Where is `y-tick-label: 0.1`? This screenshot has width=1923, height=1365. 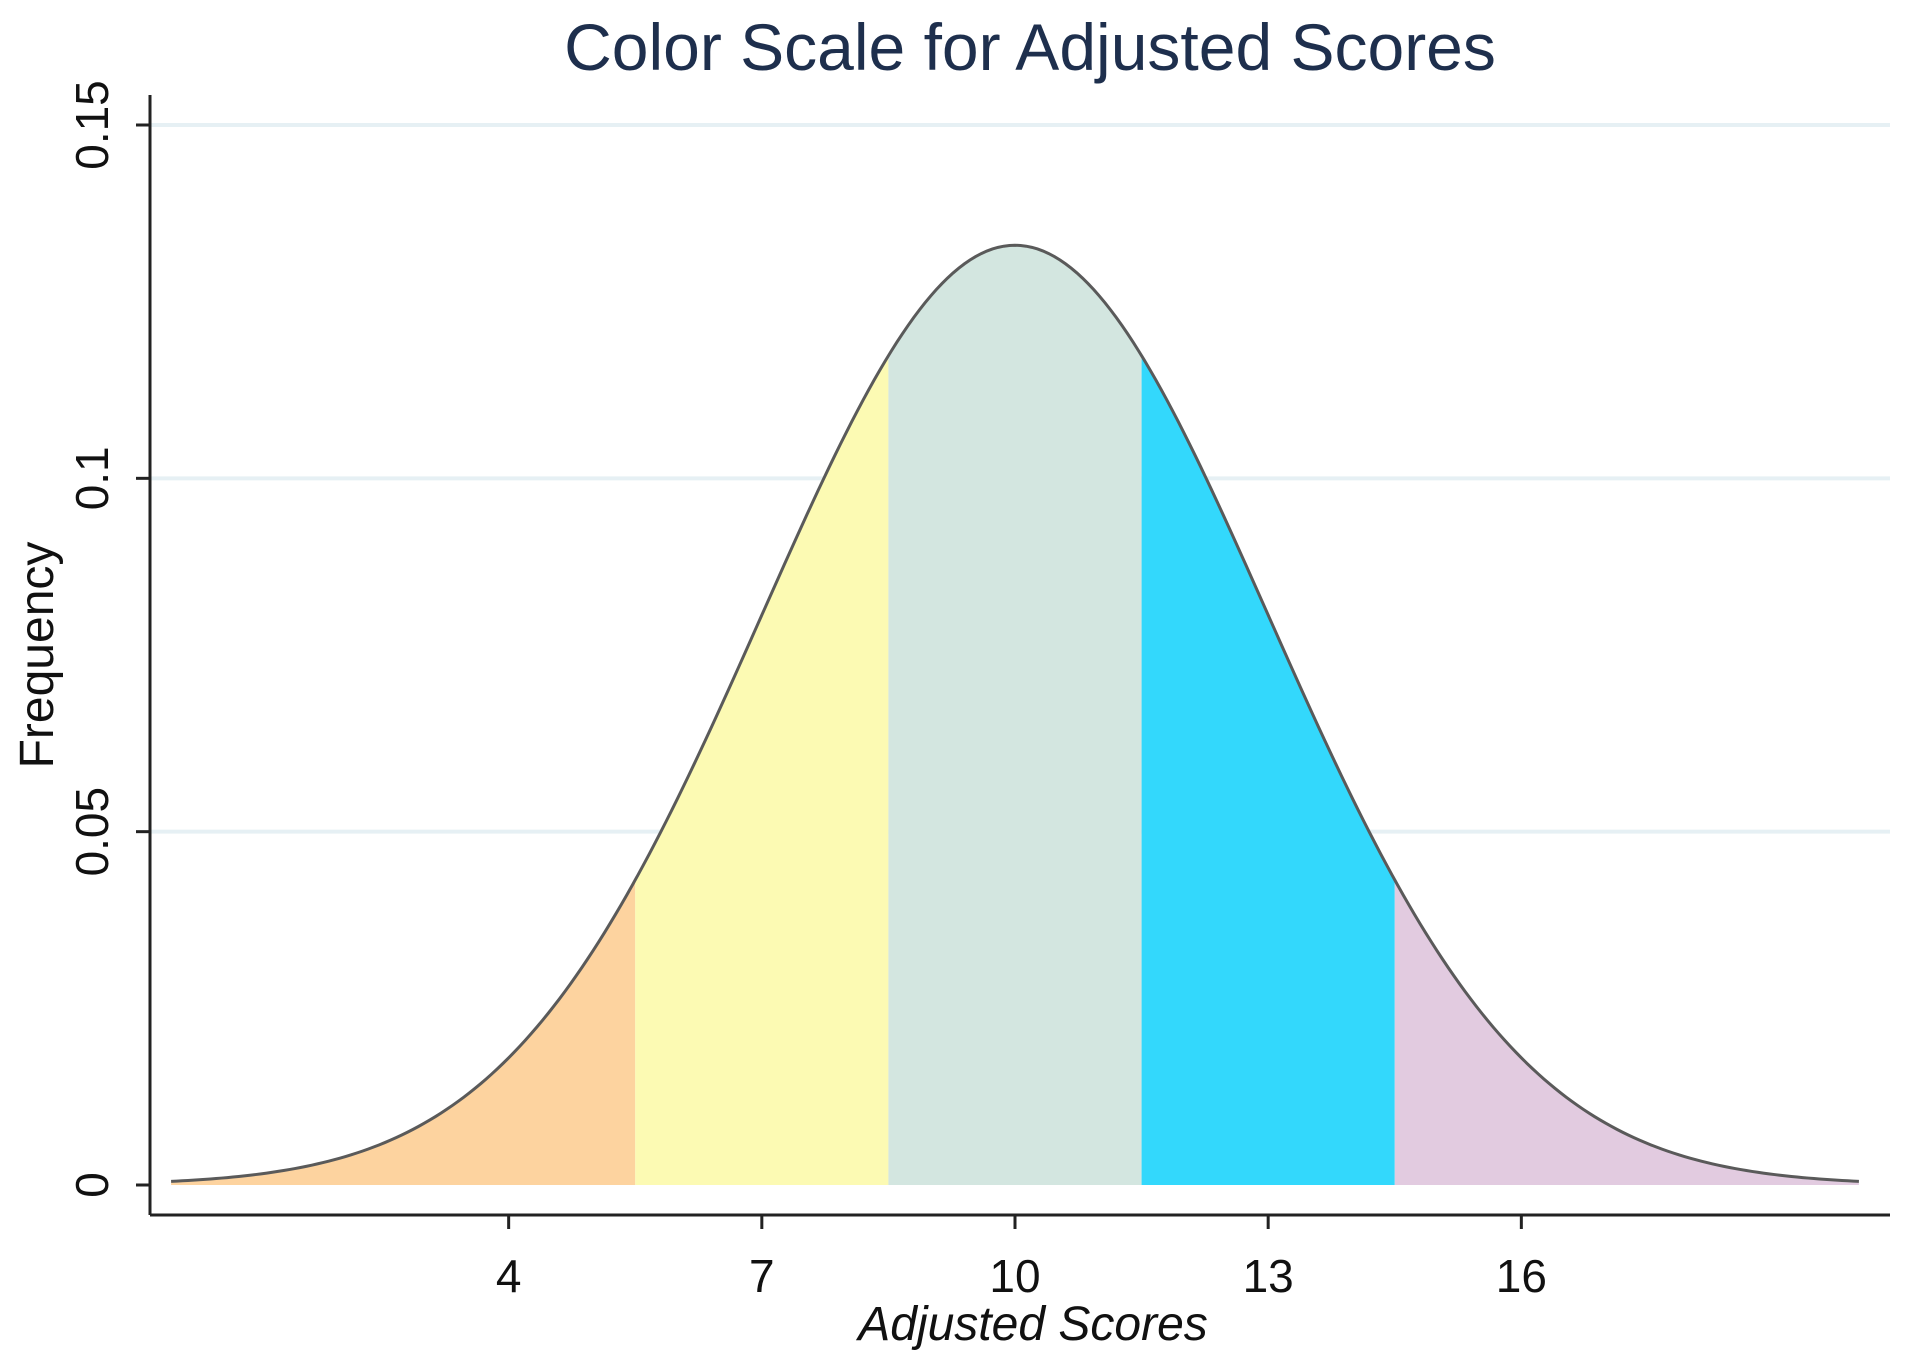 y-tick-label: 0.1 is located at coordinates (92, 478).